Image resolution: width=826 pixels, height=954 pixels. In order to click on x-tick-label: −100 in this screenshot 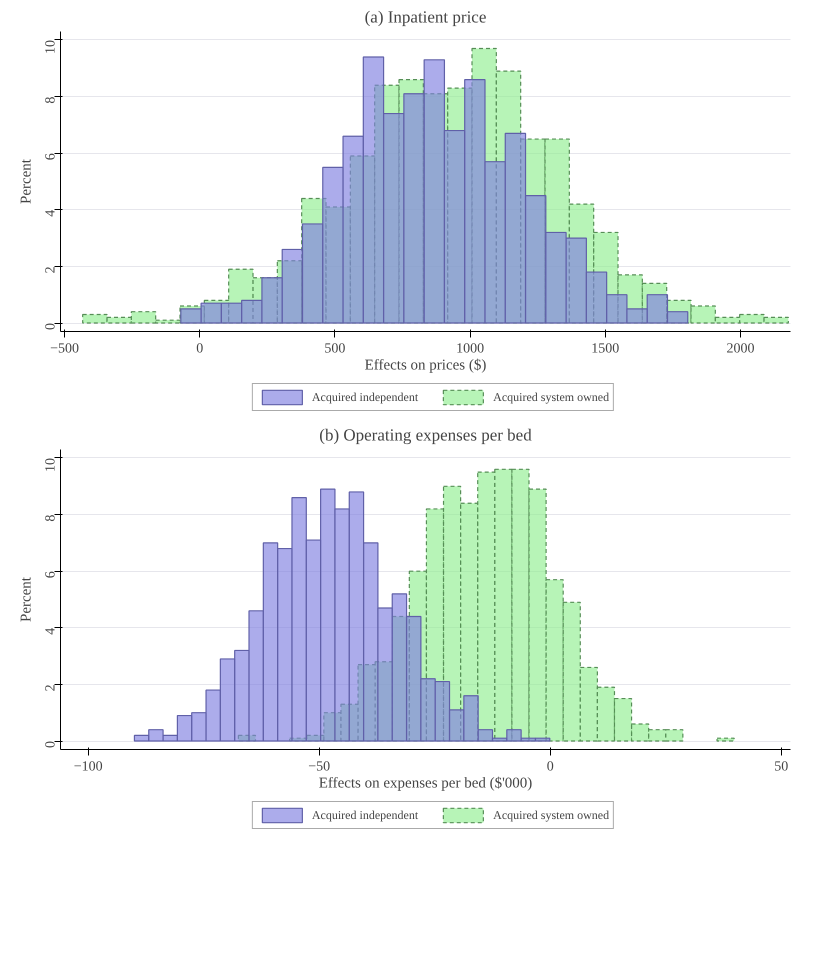, I will do `click(88, 767)`.